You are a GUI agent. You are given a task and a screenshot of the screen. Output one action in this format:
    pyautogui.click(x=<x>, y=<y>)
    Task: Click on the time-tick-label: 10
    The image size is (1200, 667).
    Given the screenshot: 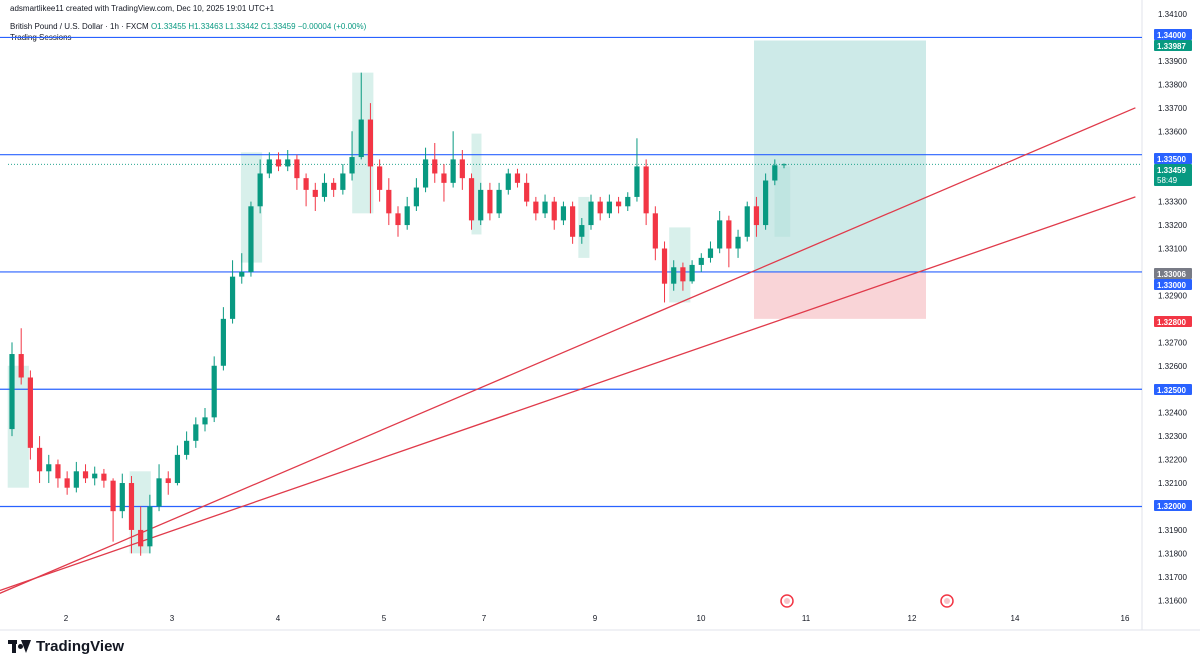 What is the action you would take?
    pyautogui.click(x=701, y=618)
    